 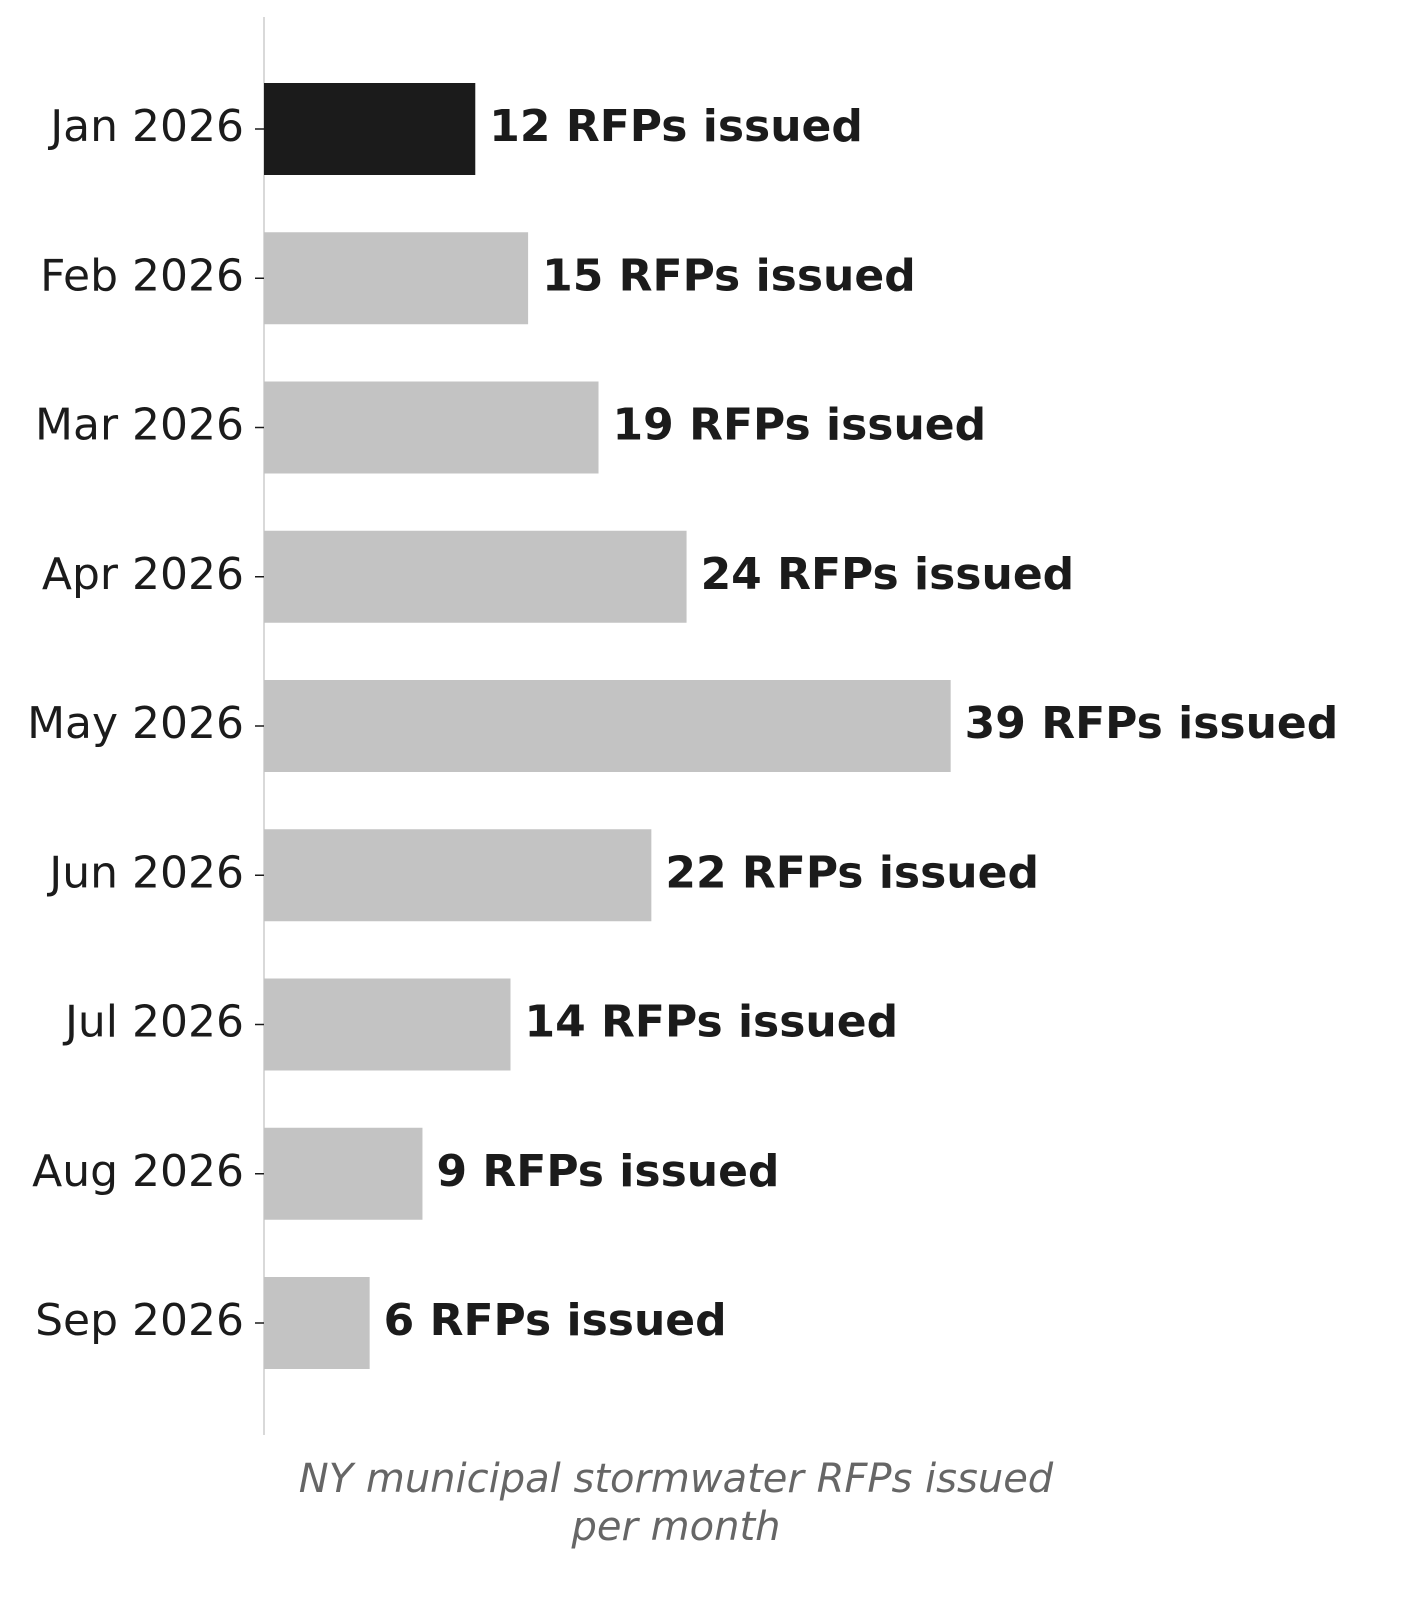 I want to click on y-tick-label: Aug 2026, so click(x=138, y=1171).